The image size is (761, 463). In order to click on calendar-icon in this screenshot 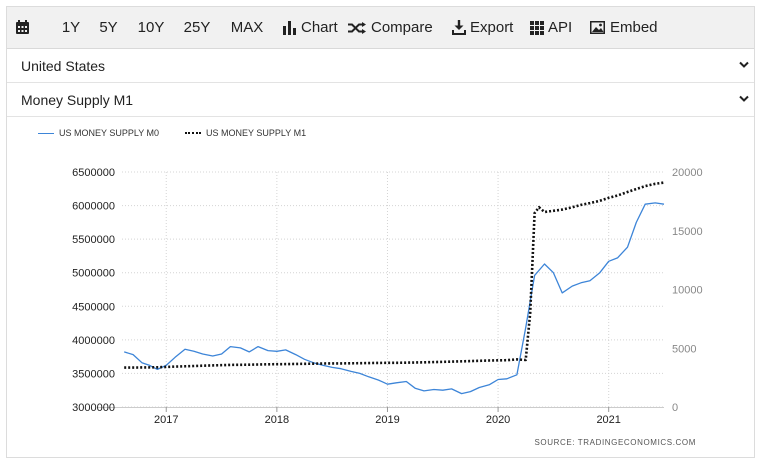, I will do `click(22, 27)`.